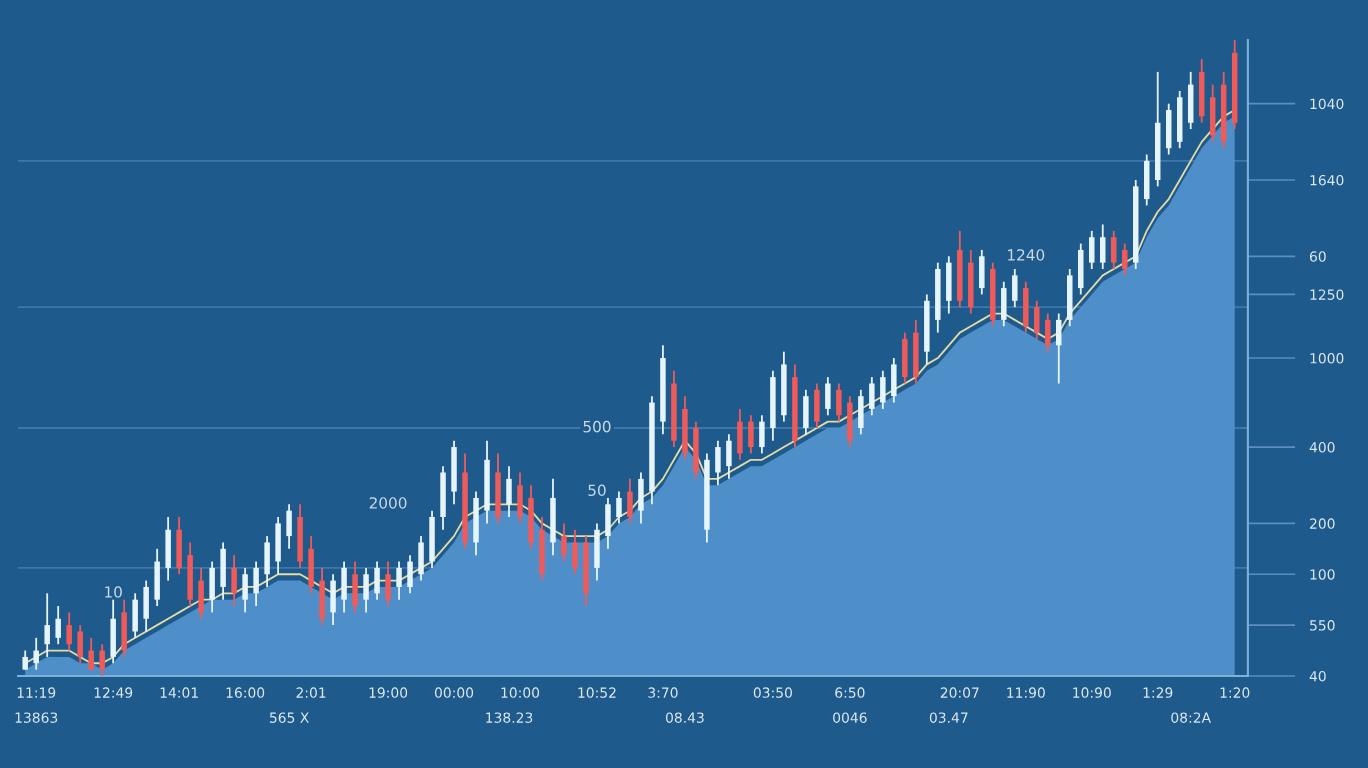 The height and width of the screenshot is (768, 1368). What do you see at coordinates (1026, 692) in the screenshot?
I see `x-tick-label: 11:90` at bounding box center [1026, 692].